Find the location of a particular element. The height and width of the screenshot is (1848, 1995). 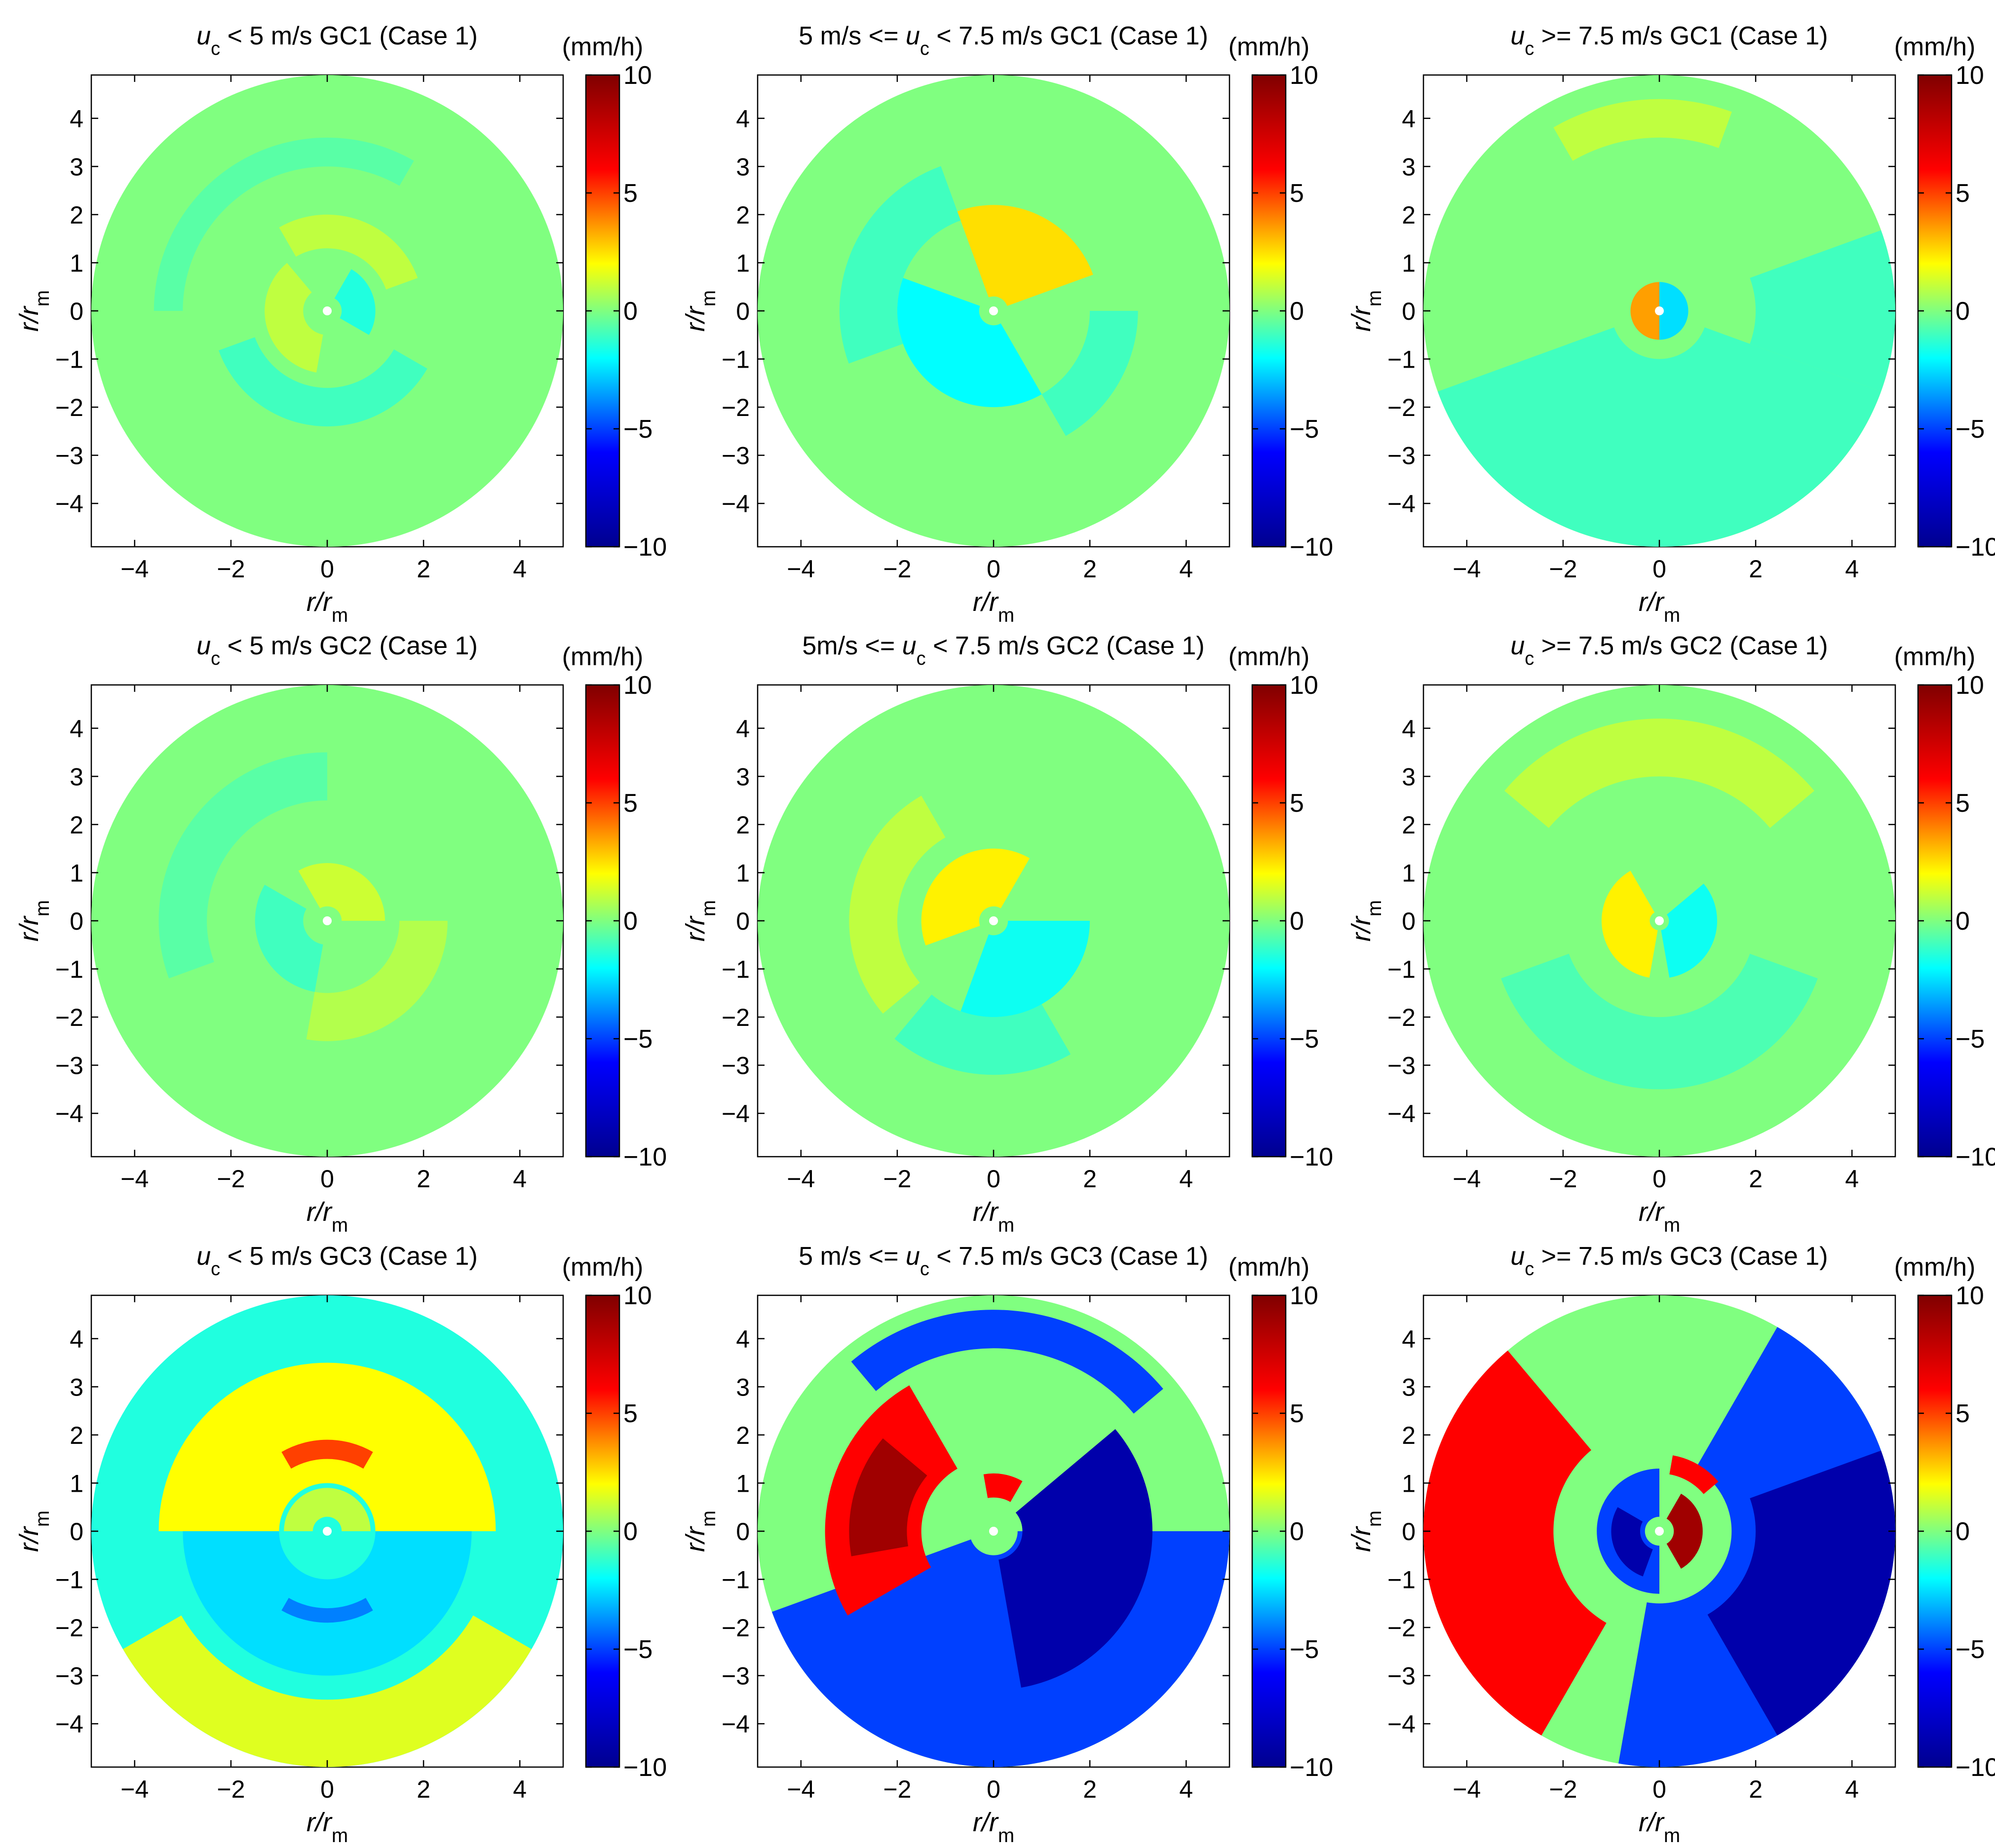

title-part: 5m/s <= is located at coordinates (852, 646).